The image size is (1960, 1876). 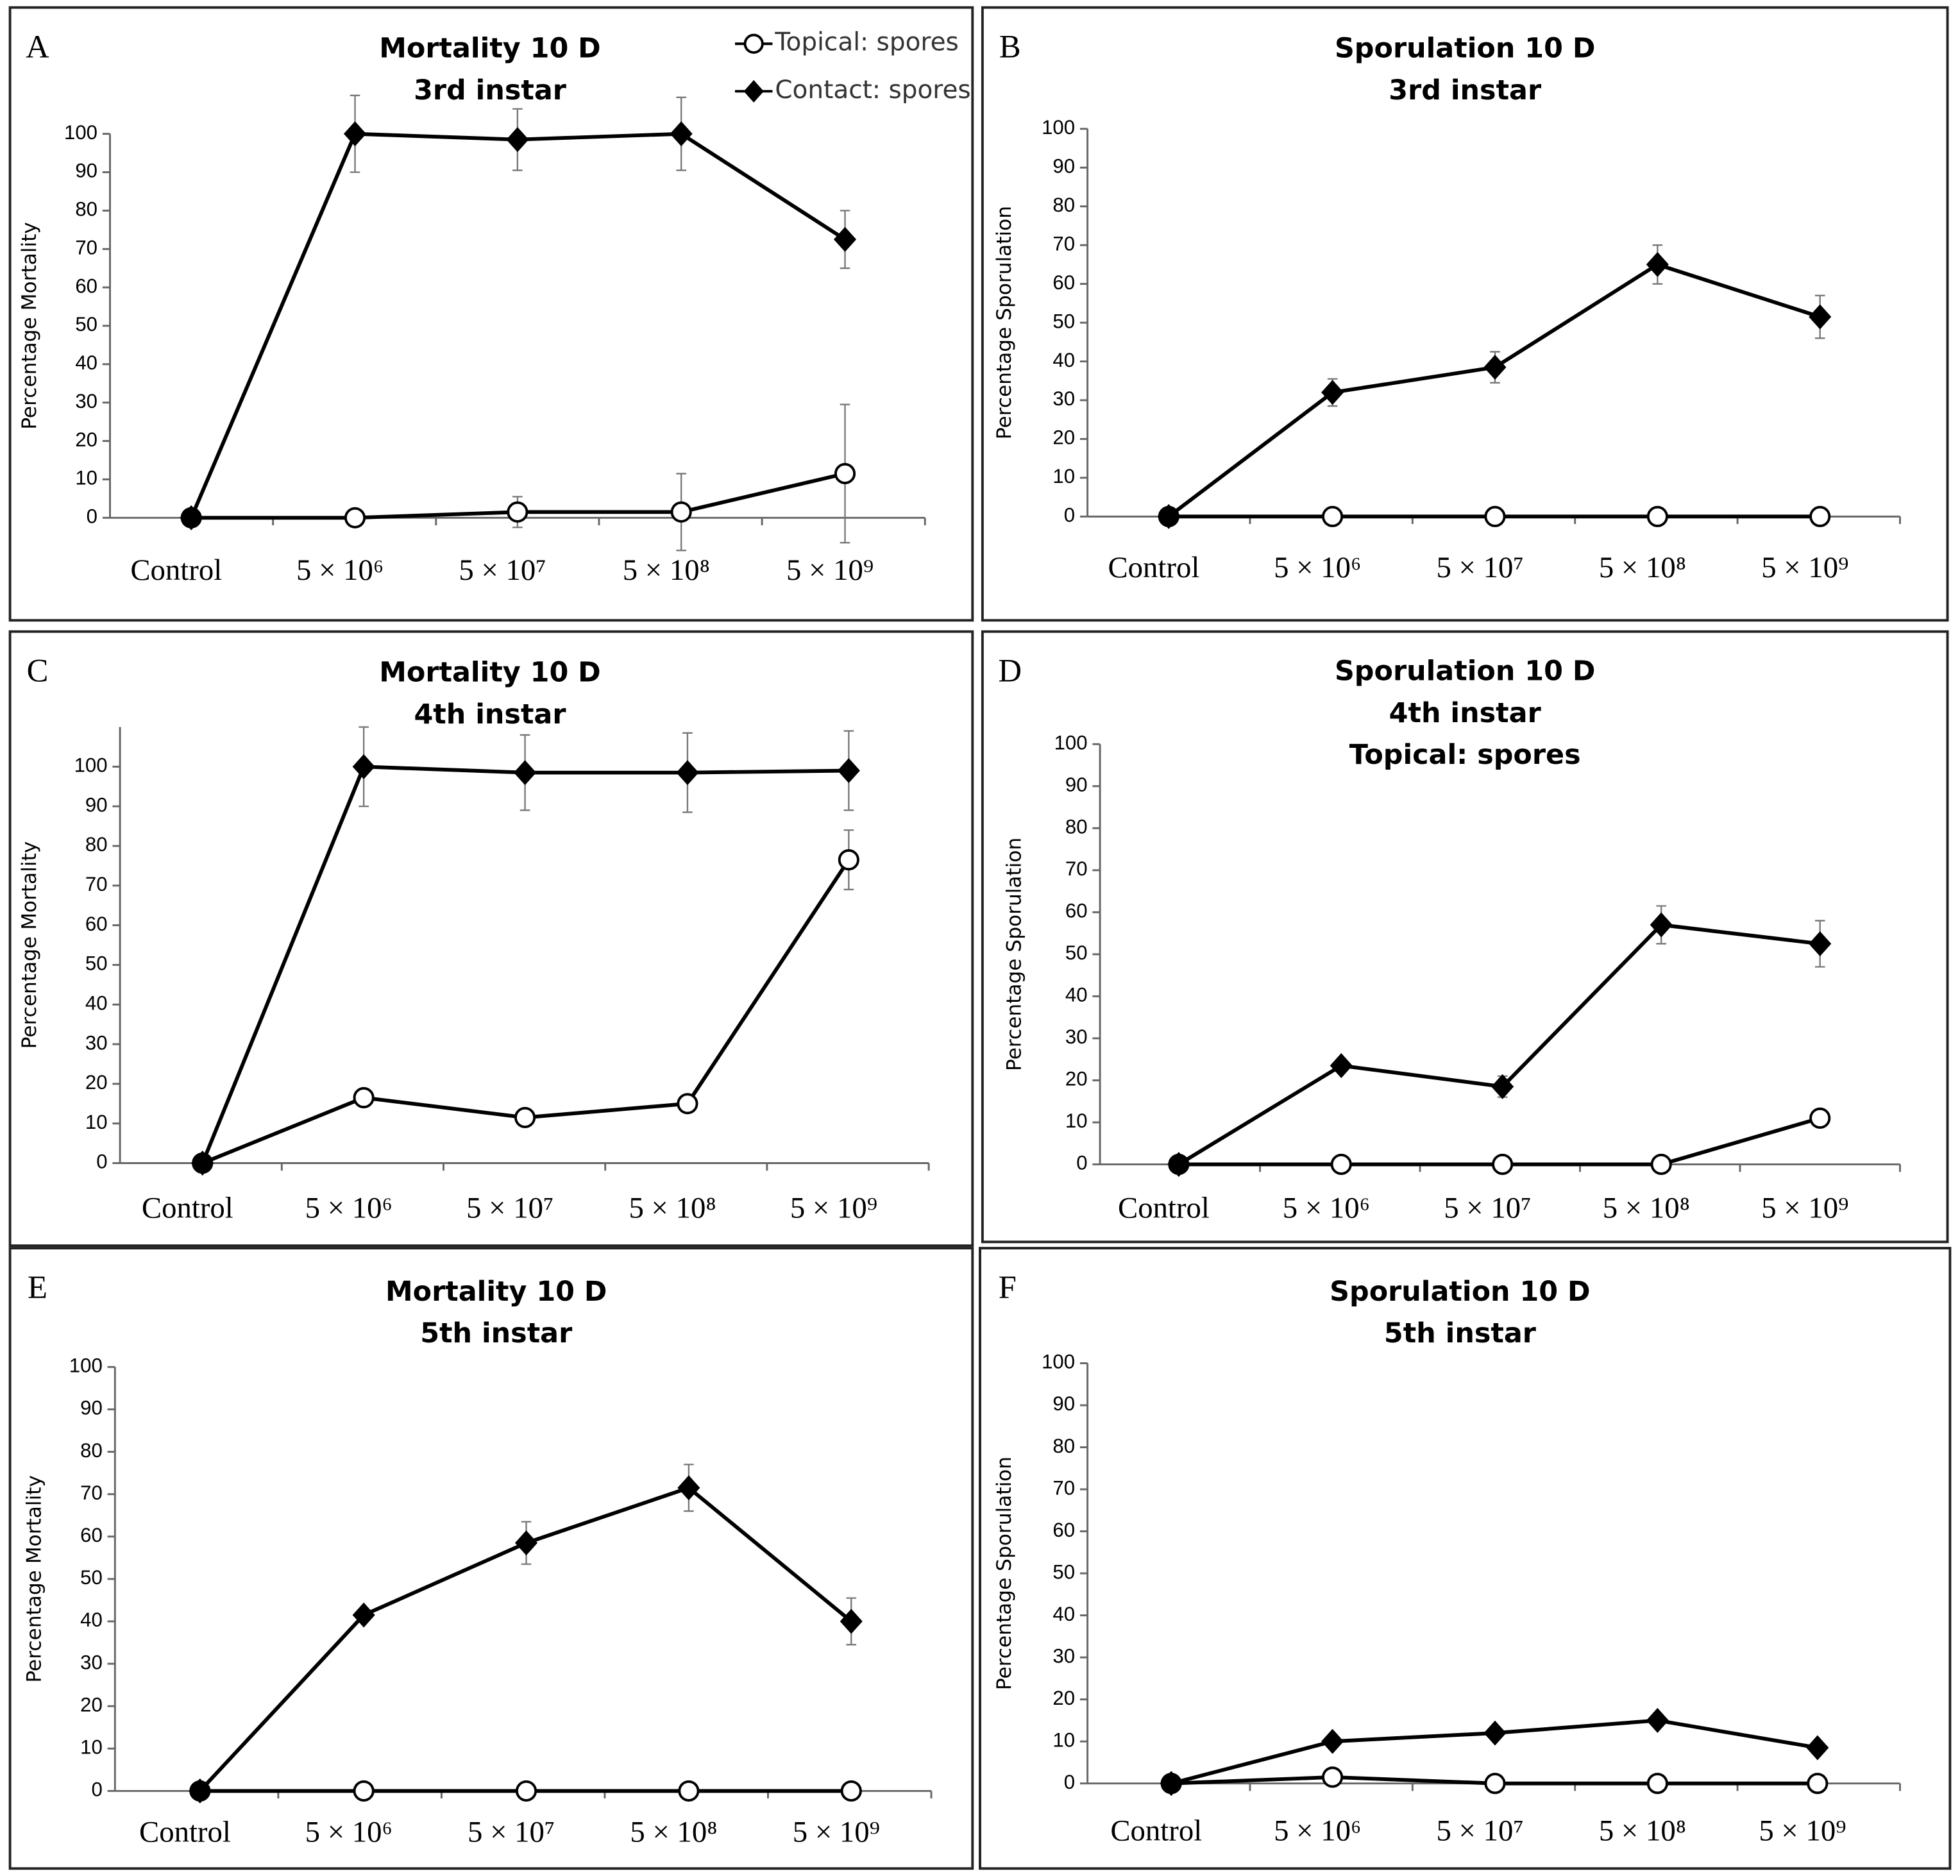 What do you see at coordinates (490, 714) in the screenshot?
I see `chart-title: 4th instar` at bounding box center [490, 714].